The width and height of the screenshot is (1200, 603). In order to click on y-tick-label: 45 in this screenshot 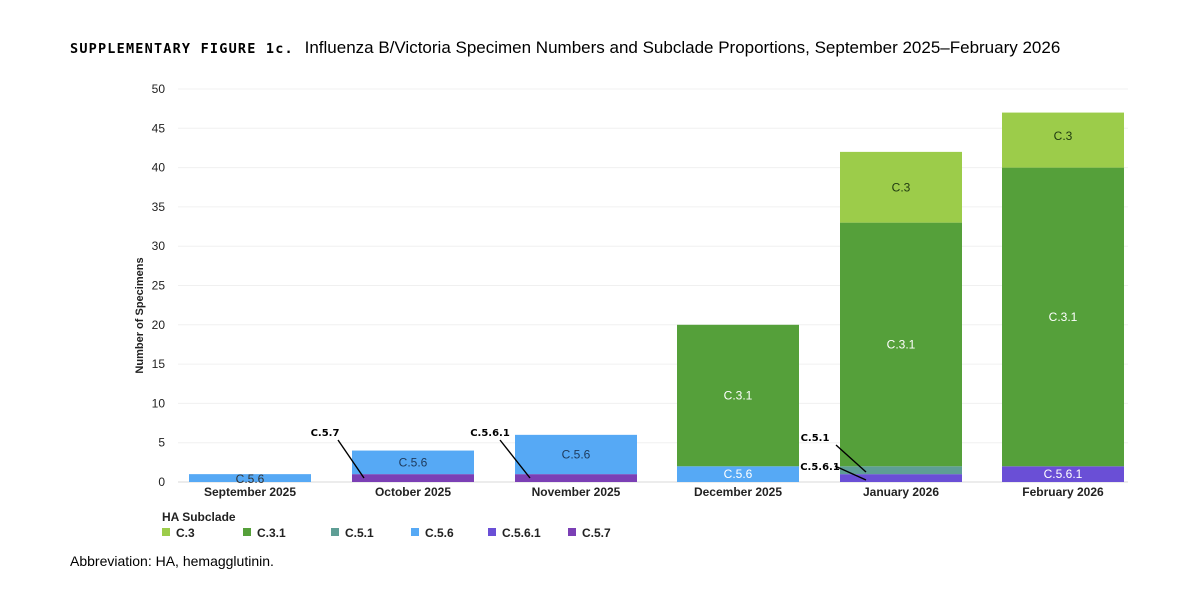, I will do `click(159, 128)`.